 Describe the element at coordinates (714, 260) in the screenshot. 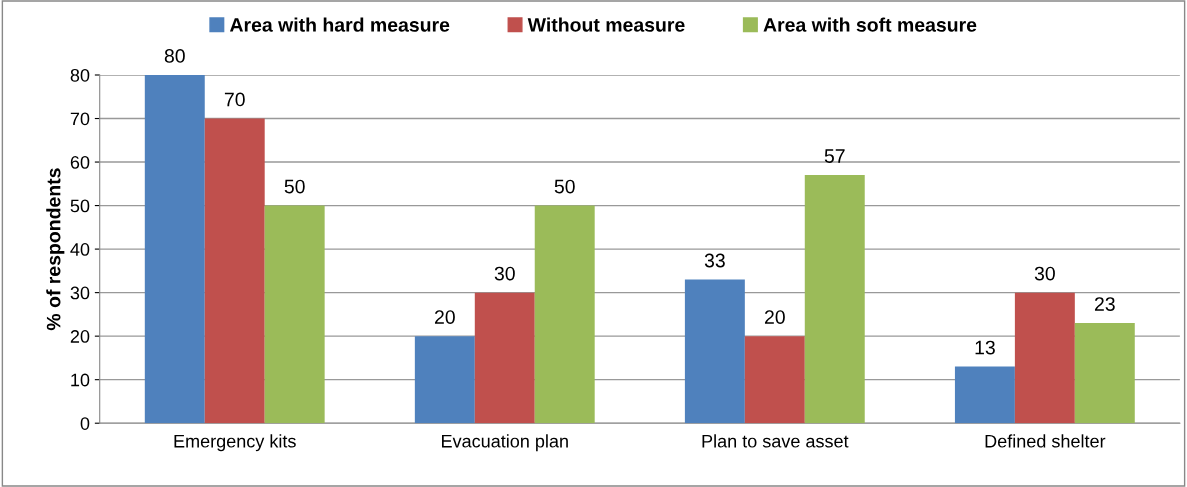

I see `data-label: 33` at that location.